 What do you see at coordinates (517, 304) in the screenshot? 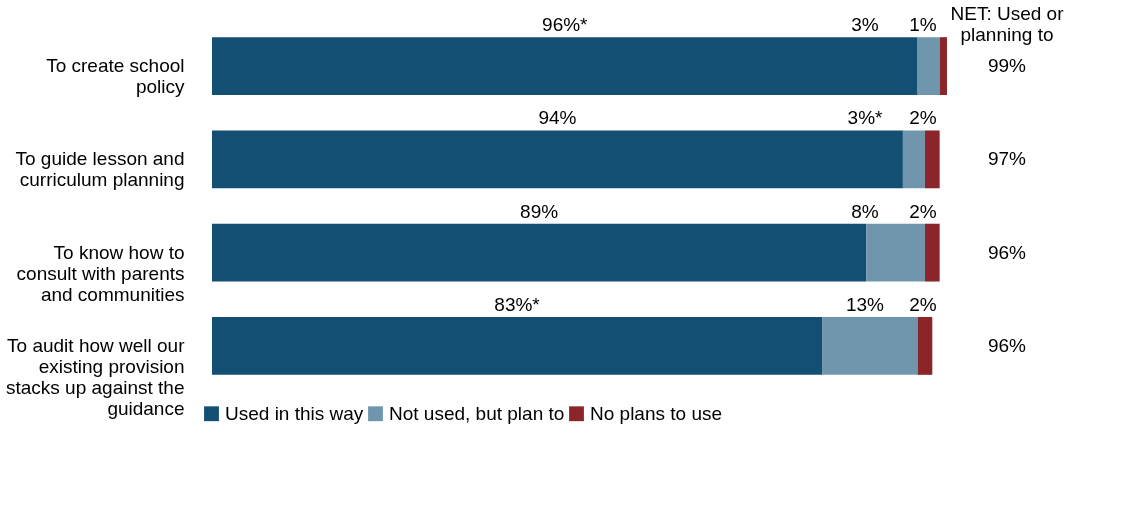
I see `data-label: 83%*` at bounding box center [517, 304].